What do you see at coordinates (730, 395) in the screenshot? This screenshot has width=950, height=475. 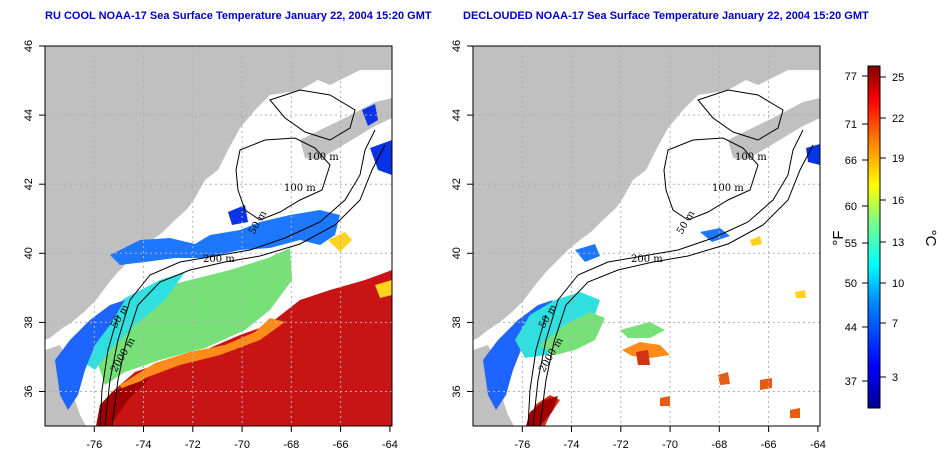 I see `sst-orange-scatter` at bounding box center [730, 395].